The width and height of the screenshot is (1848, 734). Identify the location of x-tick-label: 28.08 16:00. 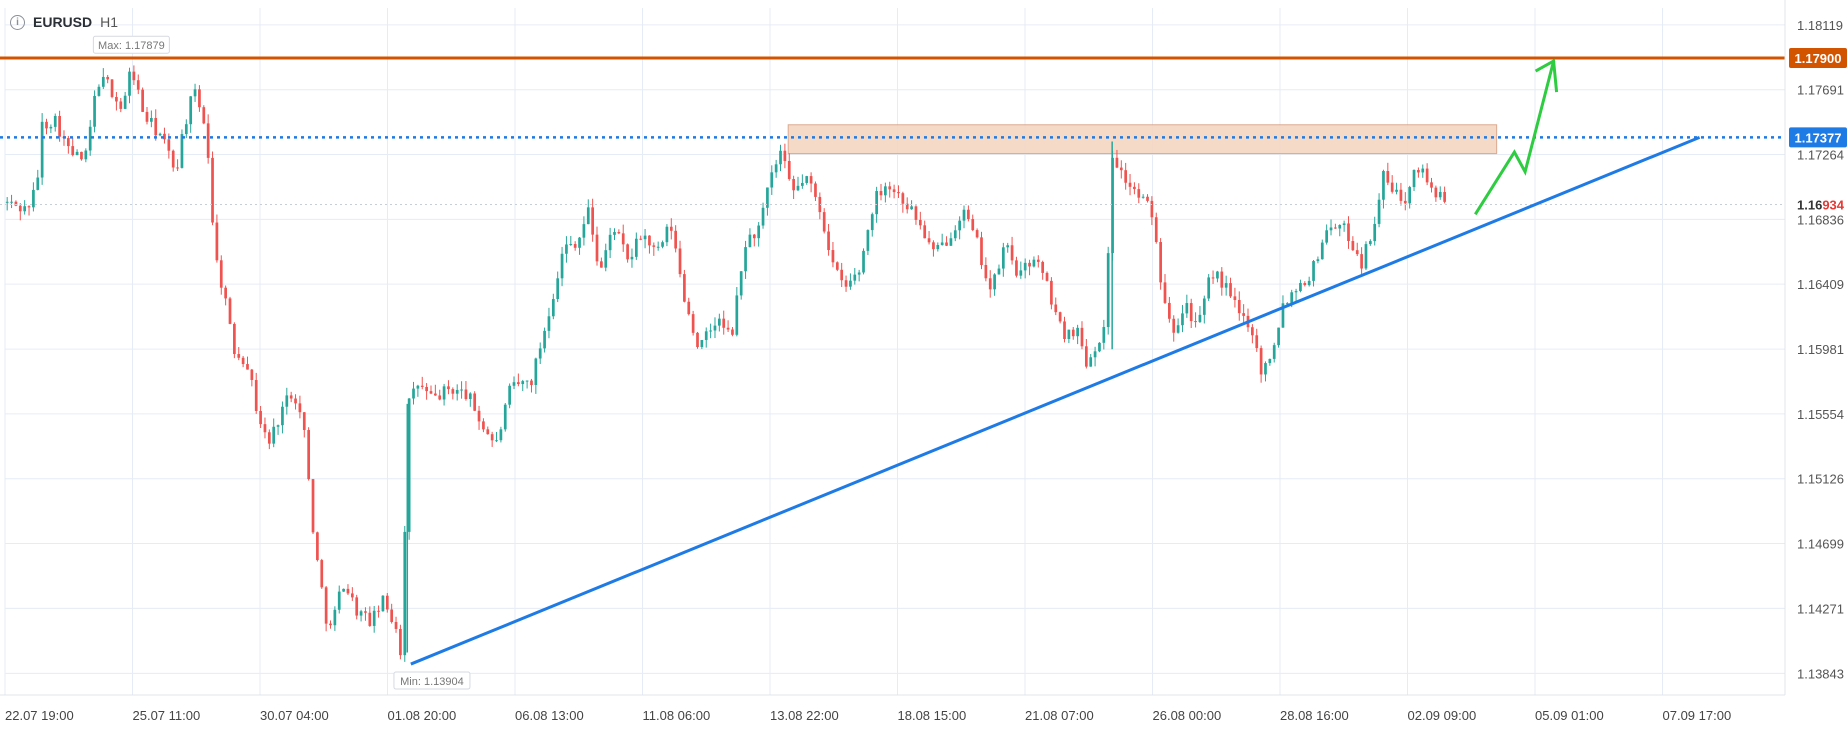
(1314, 715).